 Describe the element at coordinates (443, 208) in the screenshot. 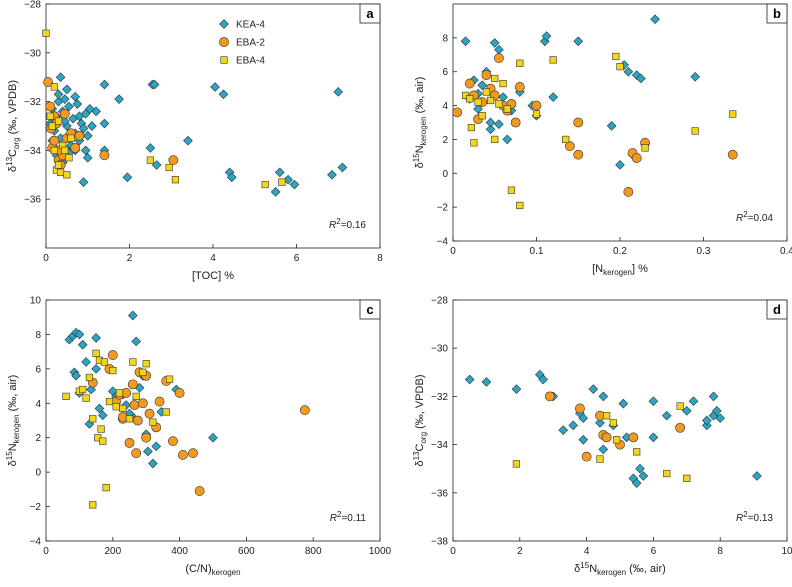

I see `y-tick-label: −2` at that location.